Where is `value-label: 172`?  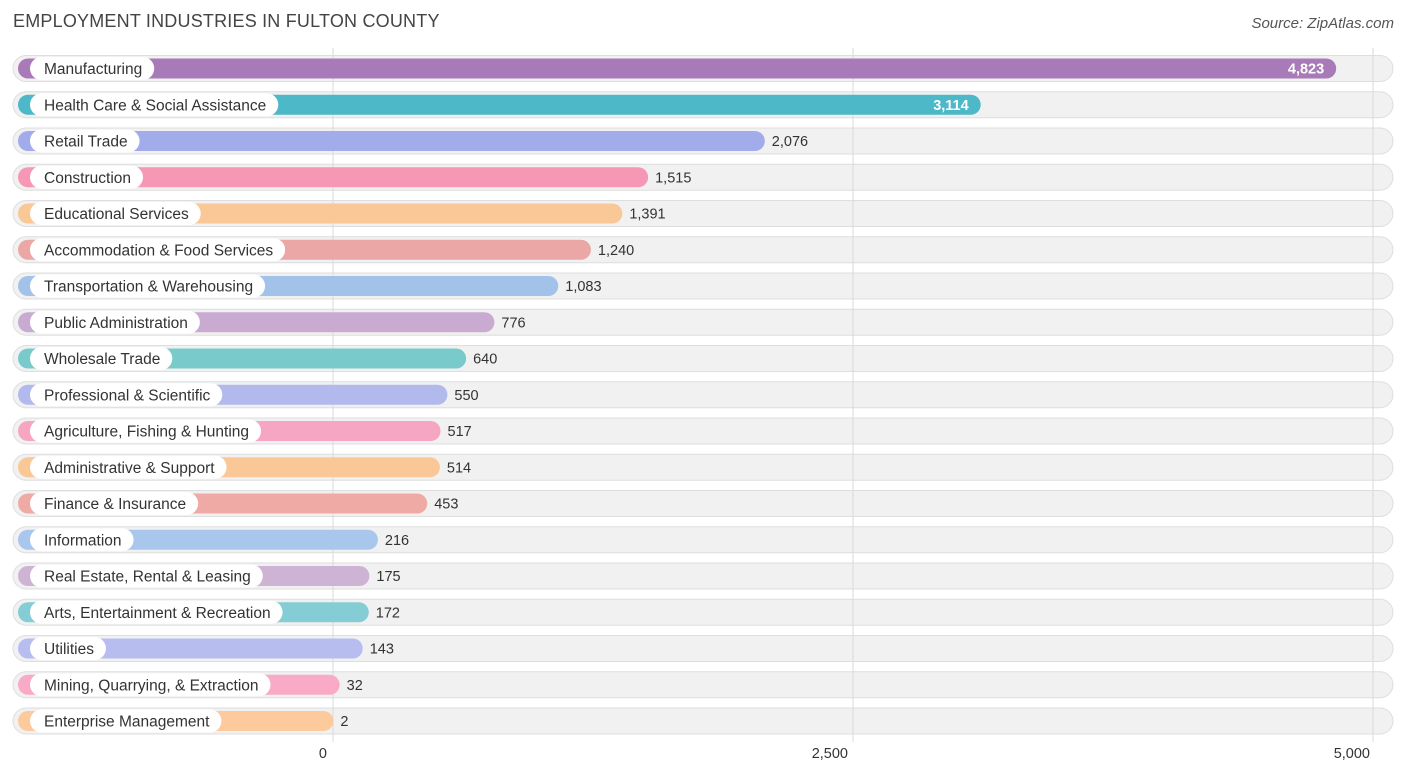
value-label: 172 is located at coordinates (388, 613).